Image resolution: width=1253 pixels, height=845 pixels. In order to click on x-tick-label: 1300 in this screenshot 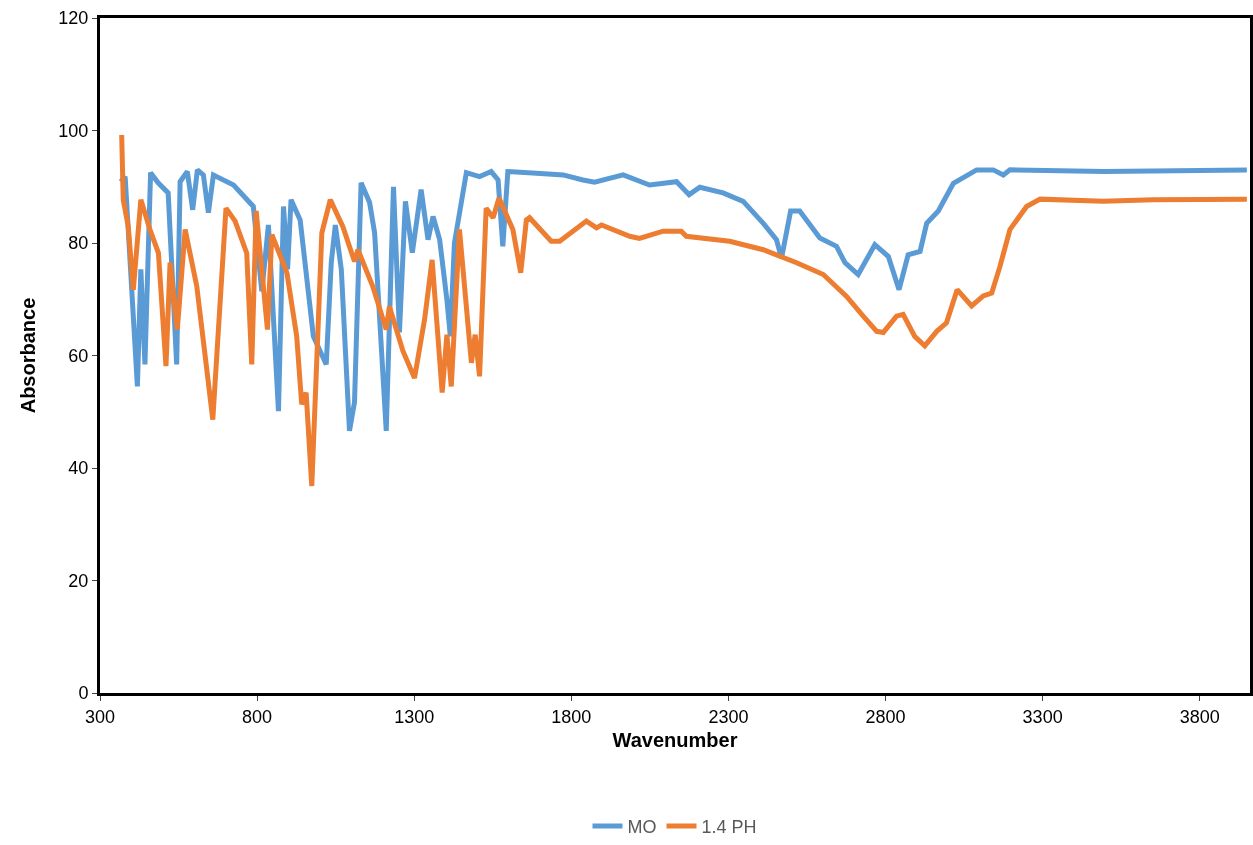, I will do `click(414, 716)`.